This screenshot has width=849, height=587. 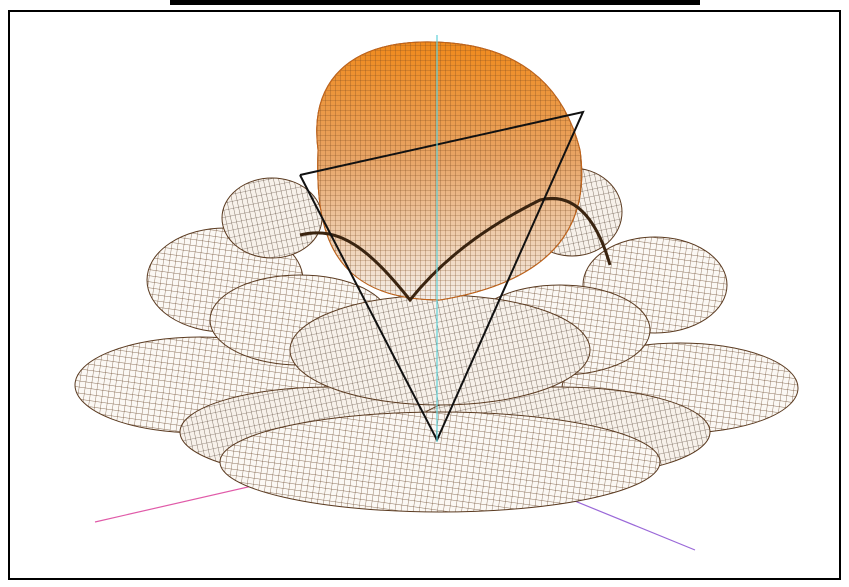 What do you see at coordinates (455, 250) in the screenshot?
I see `petal-rim` at bounding box center [455, 250].